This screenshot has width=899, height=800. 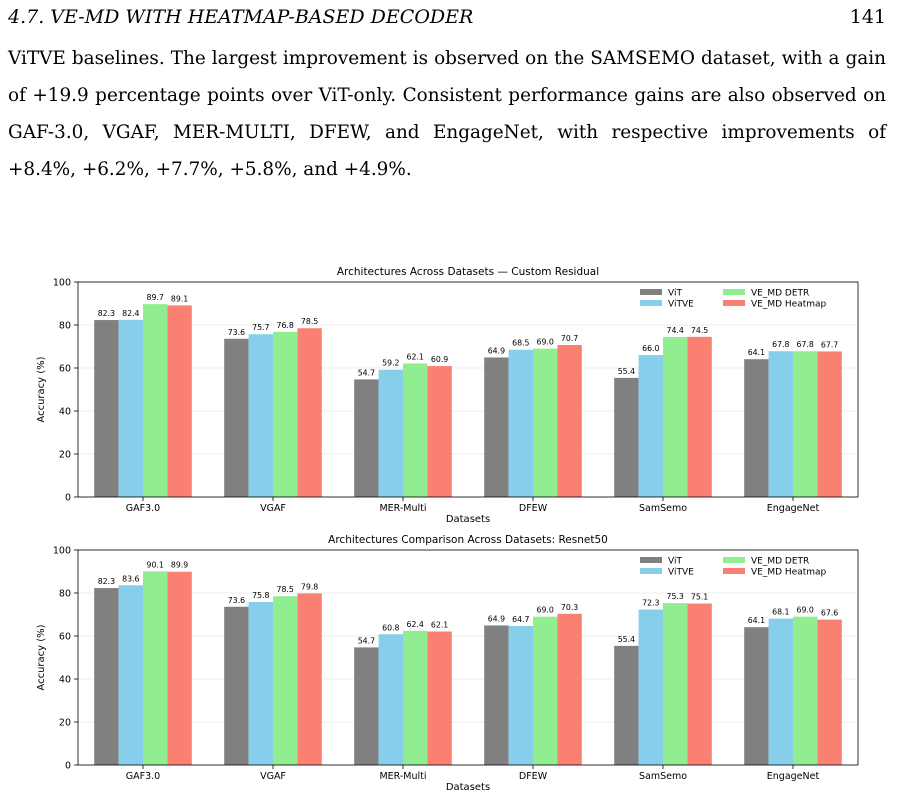 I want to click on legend-label: ViT, so click(x=675, y=562).